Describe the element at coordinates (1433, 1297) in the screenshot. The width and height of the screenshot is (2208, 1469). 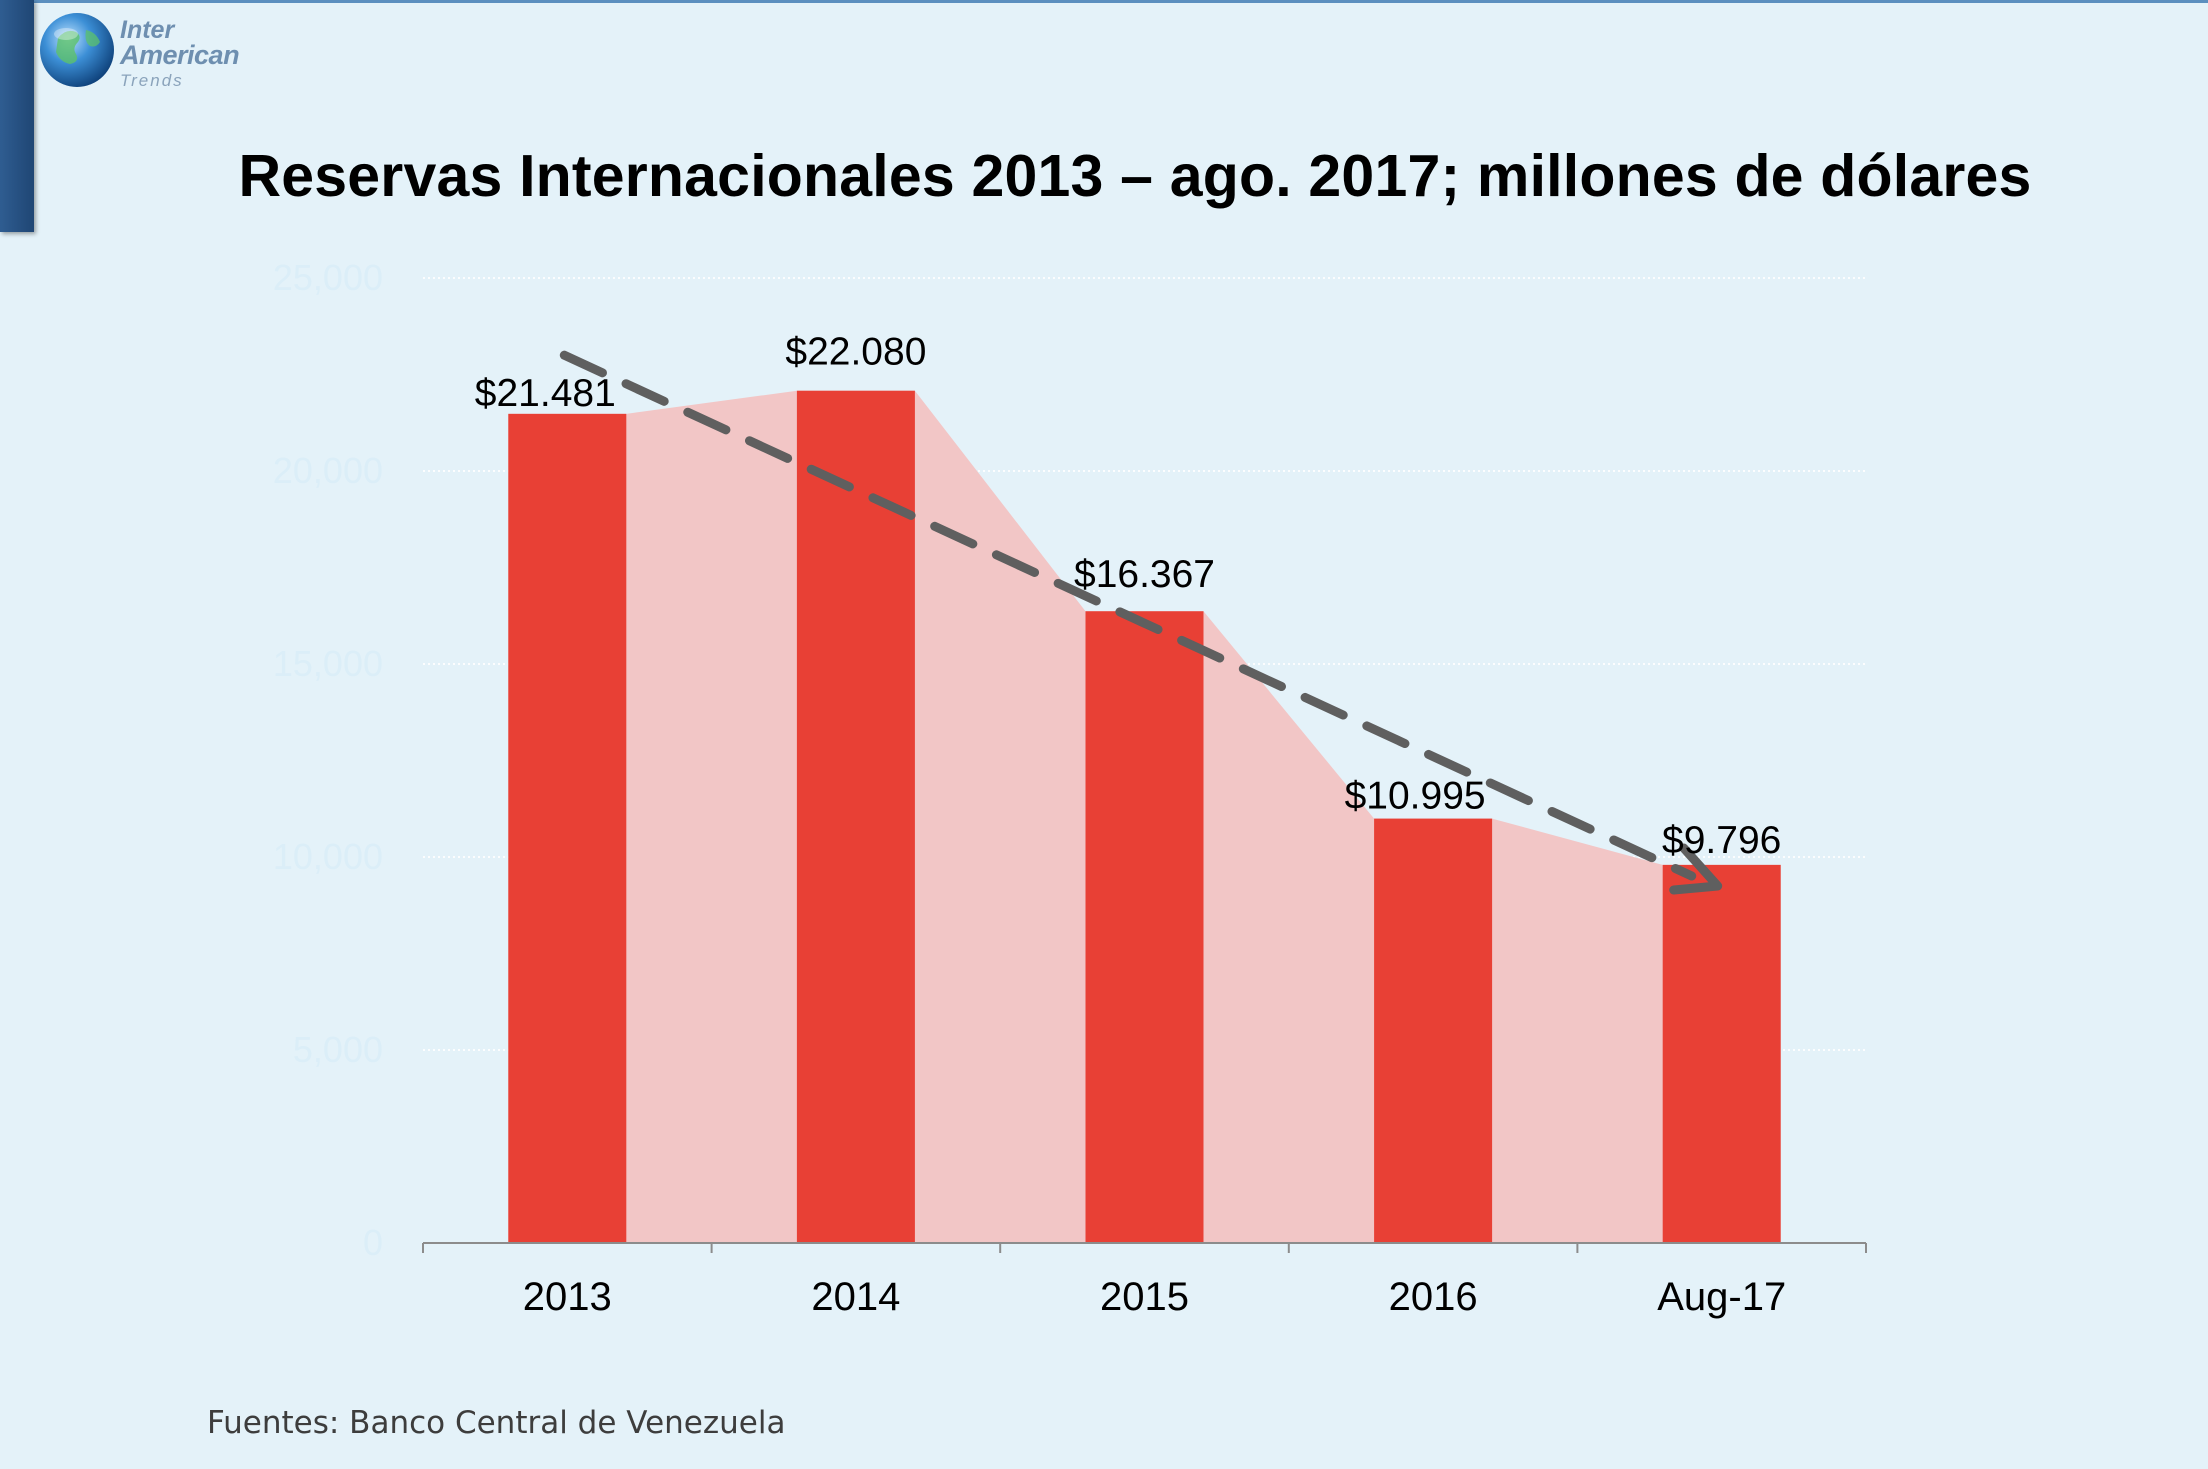
I see `x-tick-label: 2016` at that location.